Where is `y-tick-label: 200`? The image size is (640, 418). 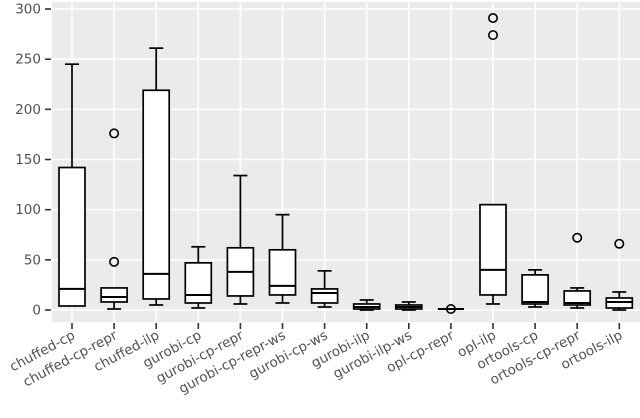
y-tick-label: 200 is located at coordinates (28, 110).